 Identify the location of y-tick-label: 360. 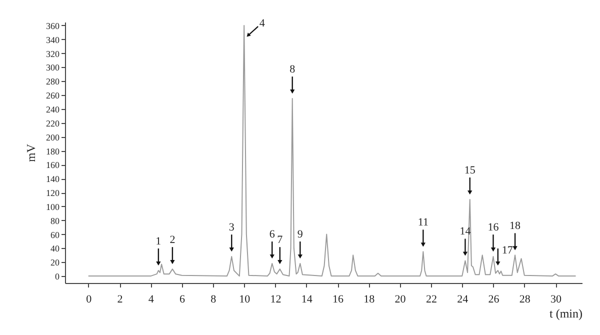
(53, 25).